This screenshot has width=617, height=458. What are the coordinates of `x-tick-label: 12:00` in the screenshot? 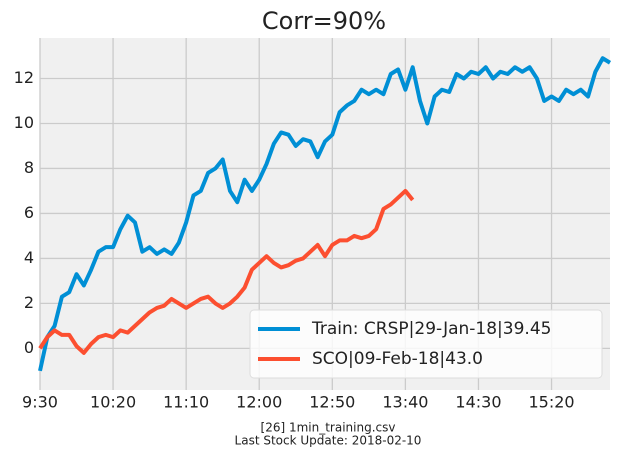 It's located at (259, 402).